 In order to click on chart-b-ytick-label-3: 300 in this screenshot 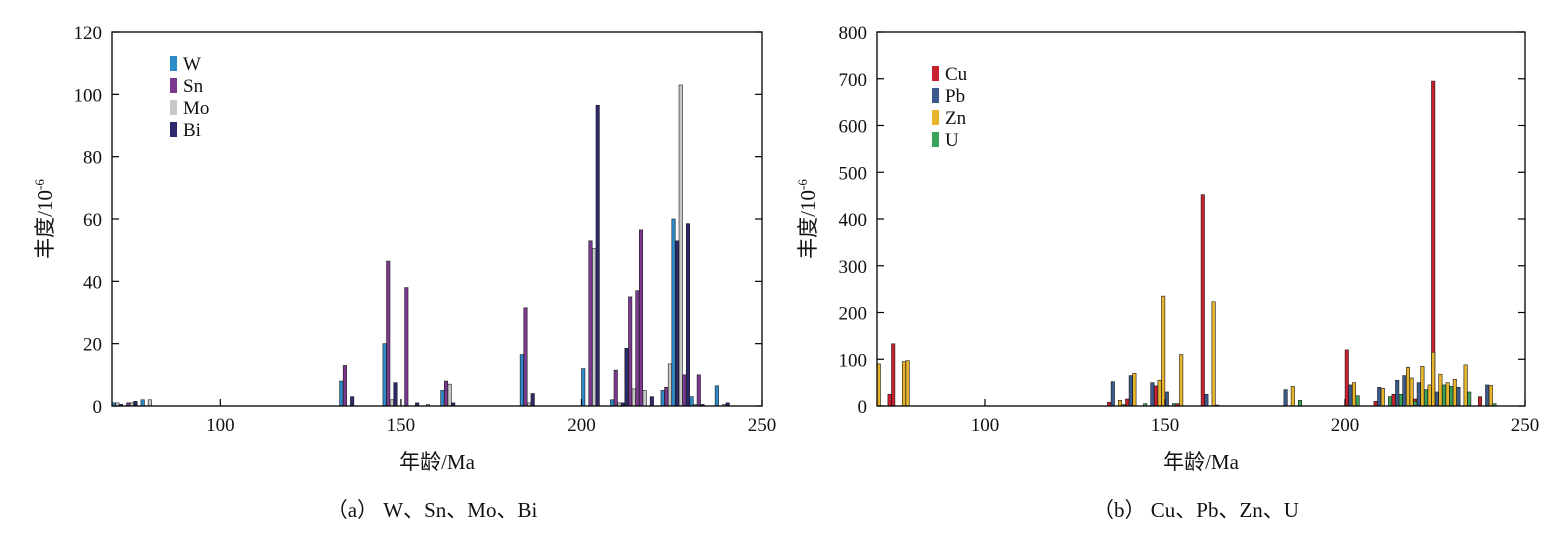, I will do `click(853, 267)`.